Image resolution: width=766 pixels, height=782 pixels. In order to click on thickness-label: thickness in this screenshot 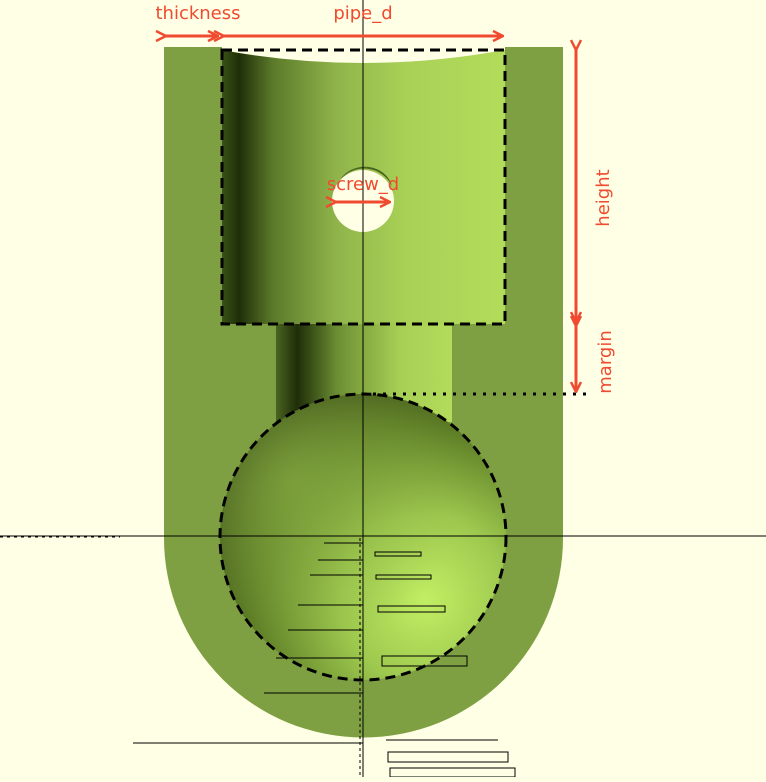, I will do `click(197, 13)`.